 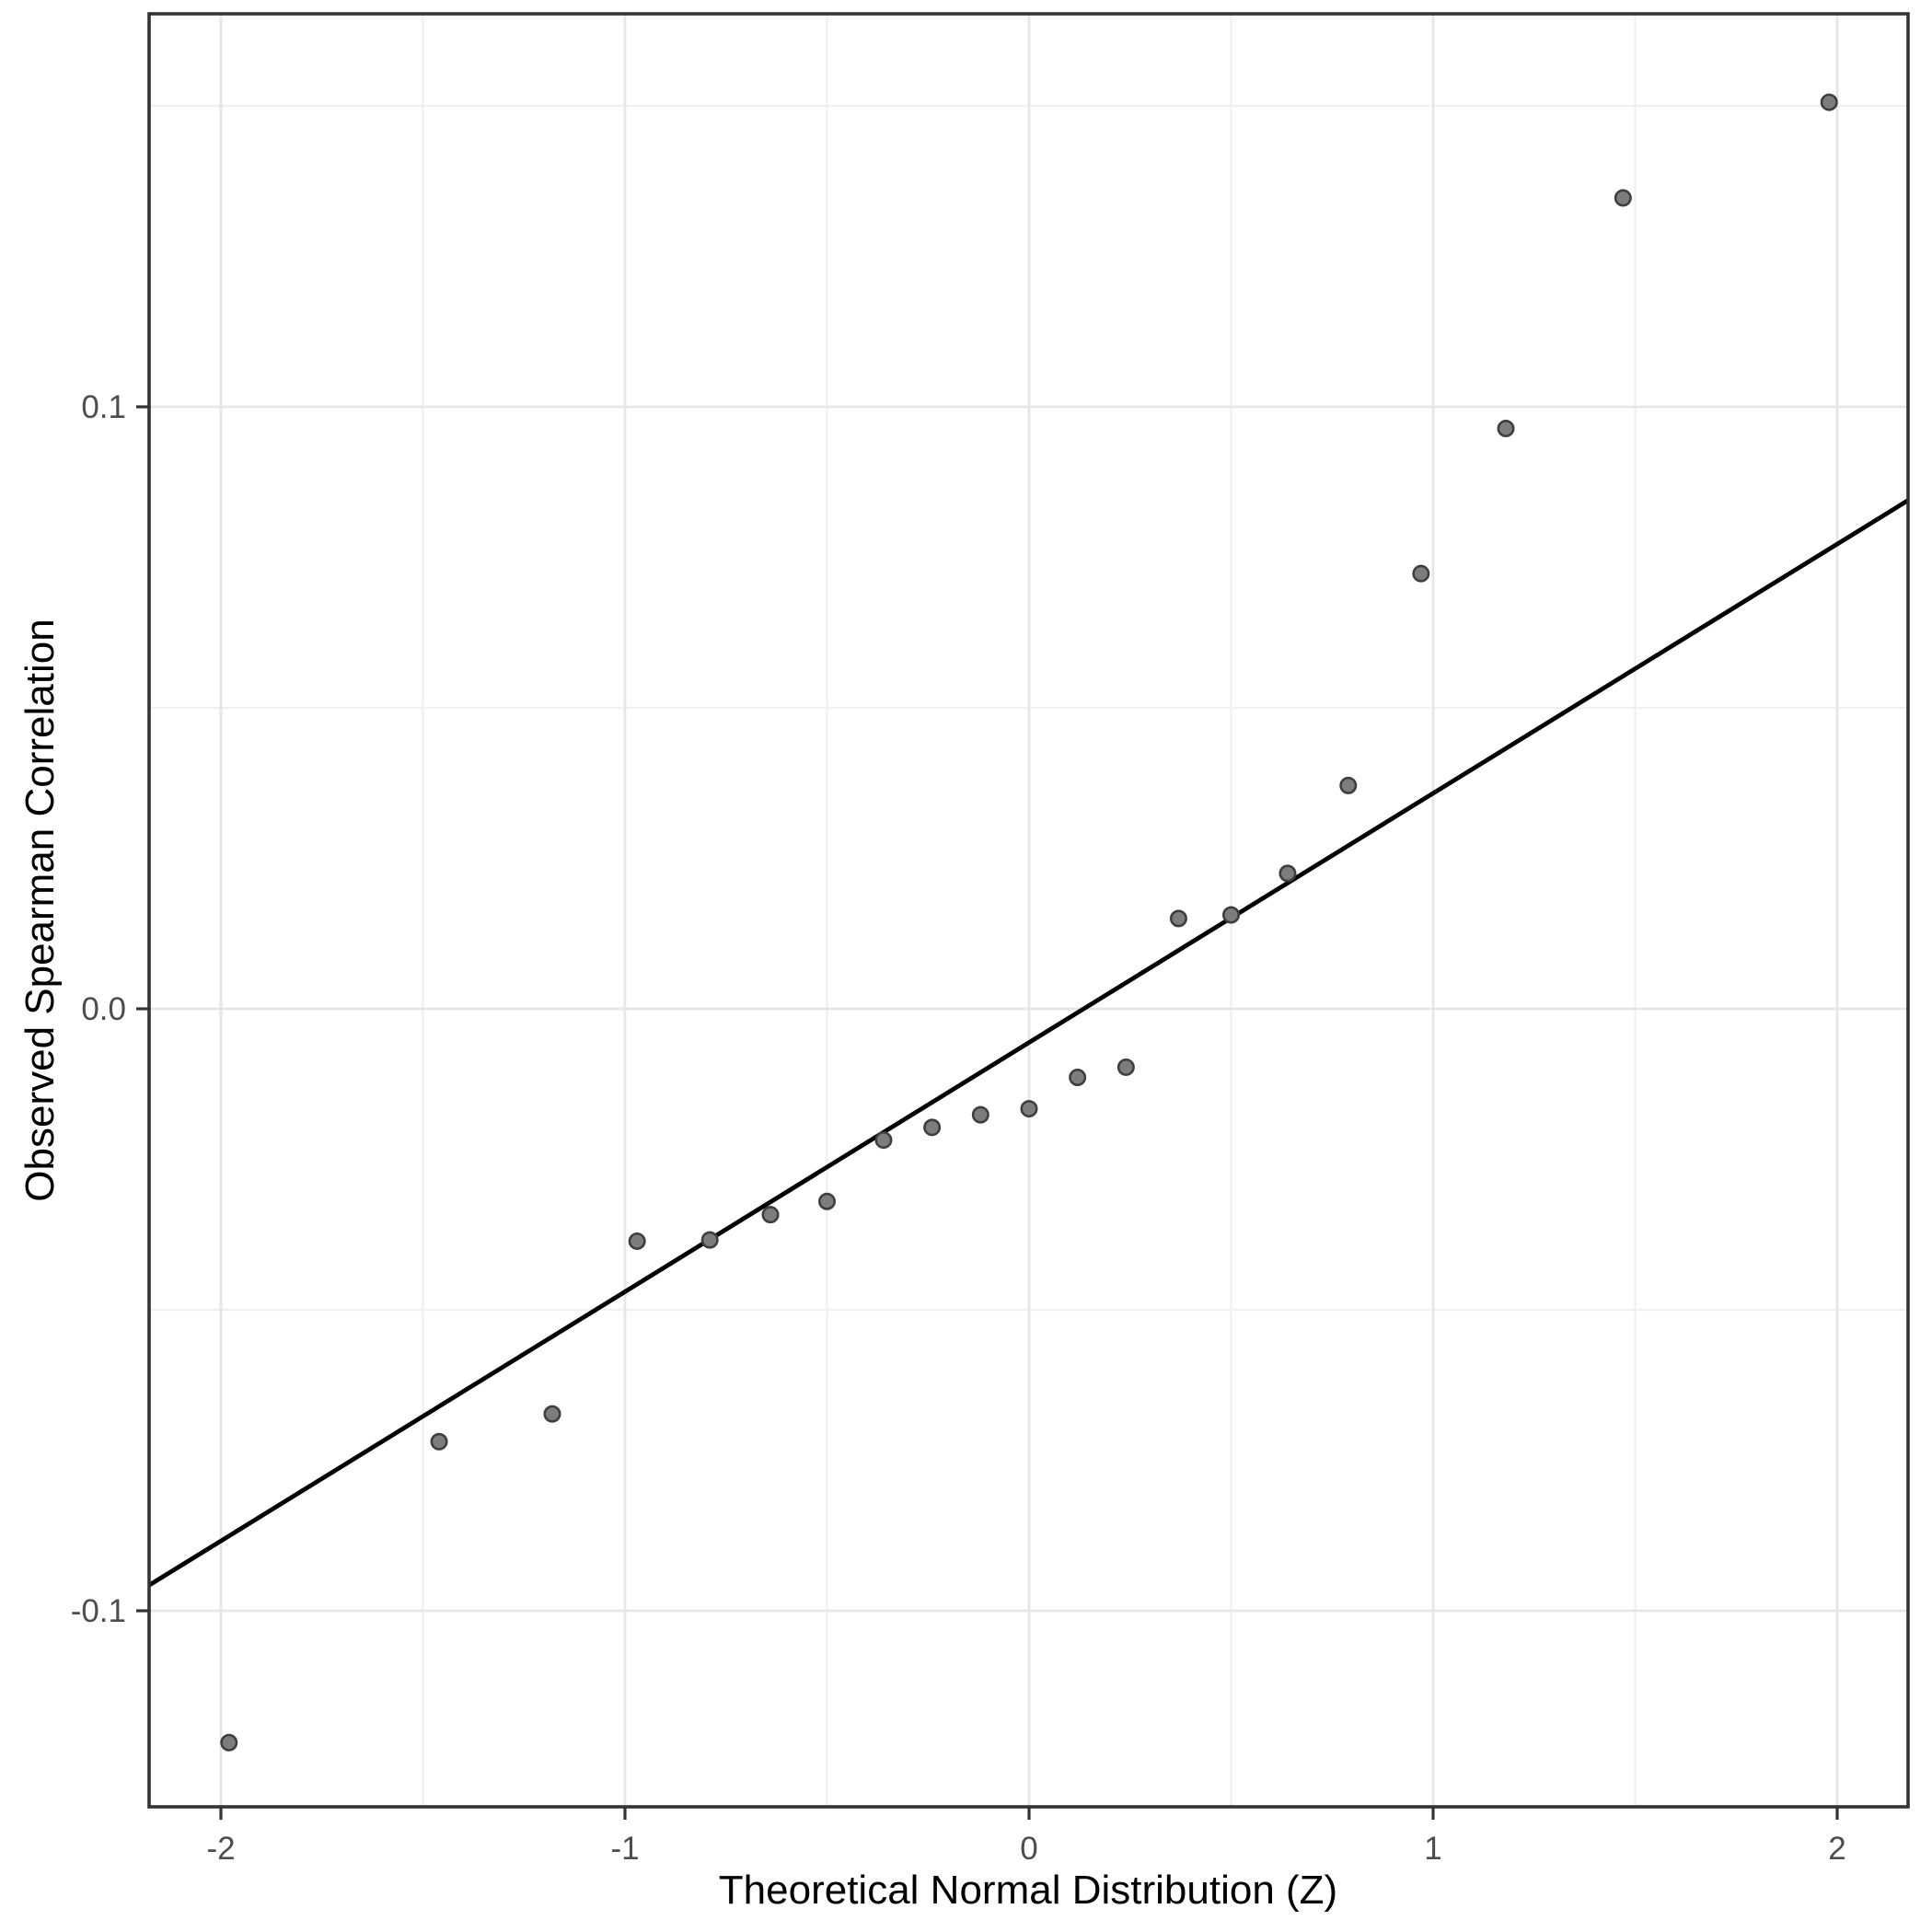 I want to click on x-axis-title: Theoretical Normal Distribution (Z), so click(x=1028, y=1891).